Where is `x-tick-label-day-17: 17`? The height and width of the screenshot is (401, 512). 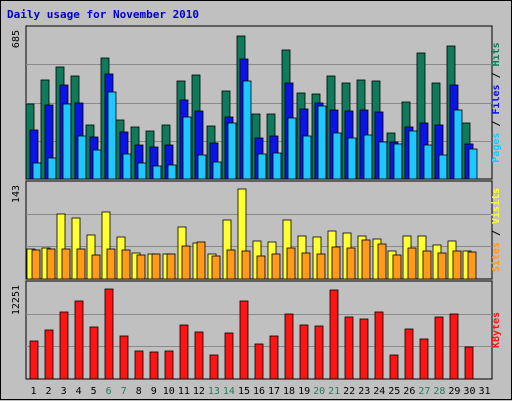
x-tick-label-day-17: 17 is located at coordinates (274, 391).